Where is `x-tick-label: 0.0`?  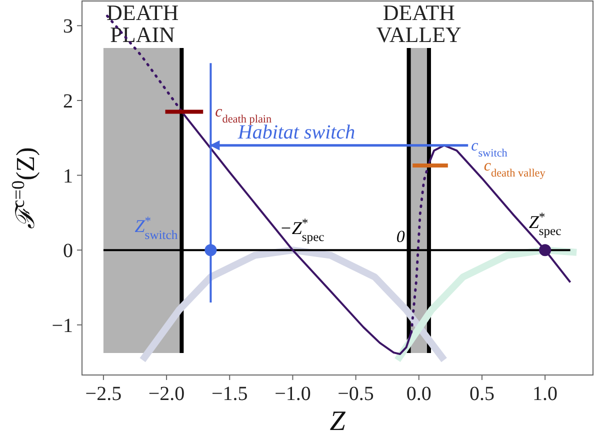 x-tick-label: 0.0 is located at coordinates (419, 394).